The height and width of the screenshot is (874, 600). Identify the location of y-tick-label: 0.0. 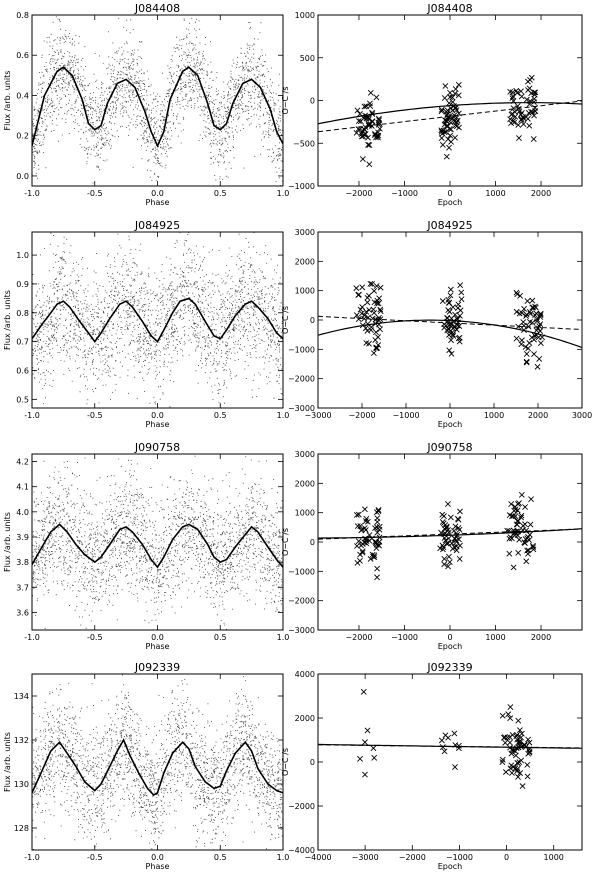
(22, 176).